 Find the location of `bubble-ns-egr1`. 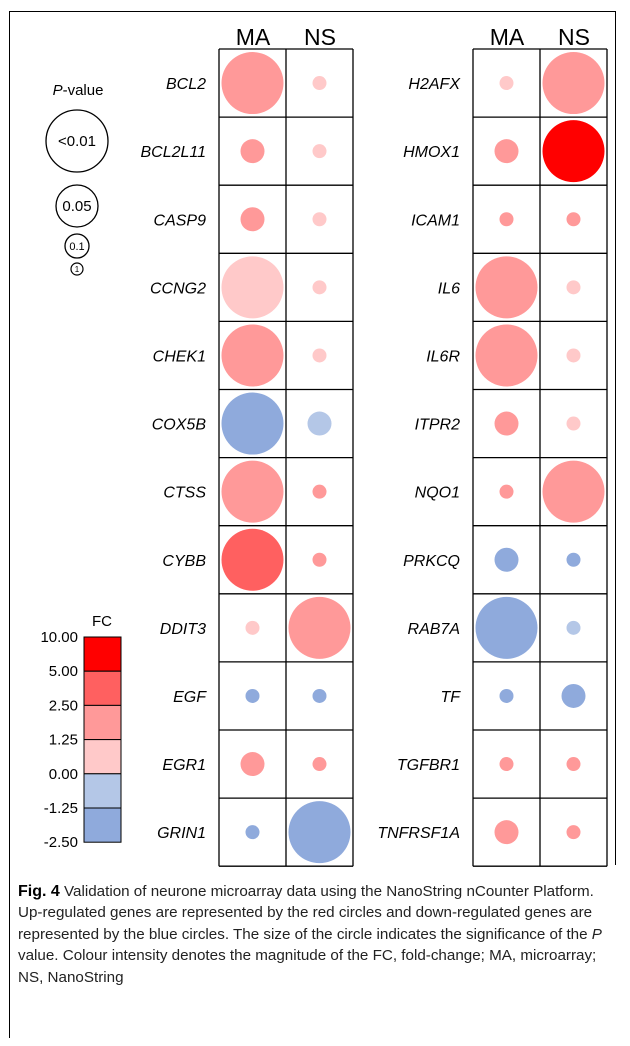

bubble-ns-egr1 is located at coordinates (319, 764).